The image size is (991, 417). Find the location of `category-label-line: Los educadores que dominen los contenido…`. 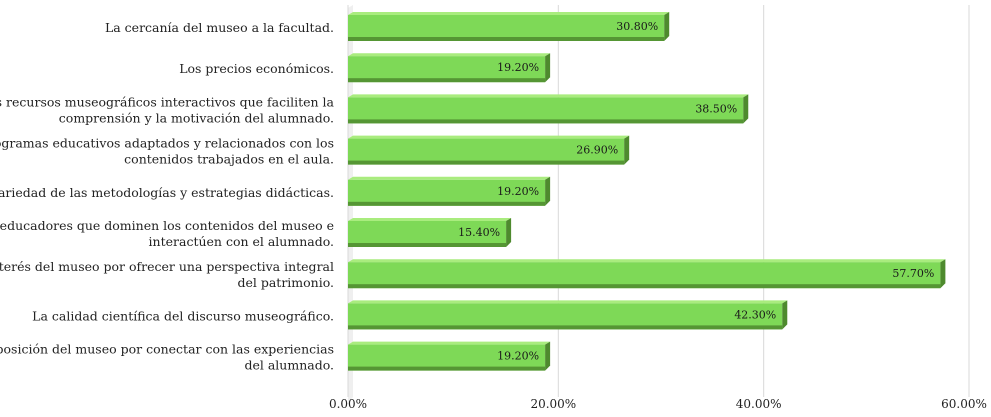

category-label-line: Los educadores que dominen los contenido… is located at coordinates (167, 225).